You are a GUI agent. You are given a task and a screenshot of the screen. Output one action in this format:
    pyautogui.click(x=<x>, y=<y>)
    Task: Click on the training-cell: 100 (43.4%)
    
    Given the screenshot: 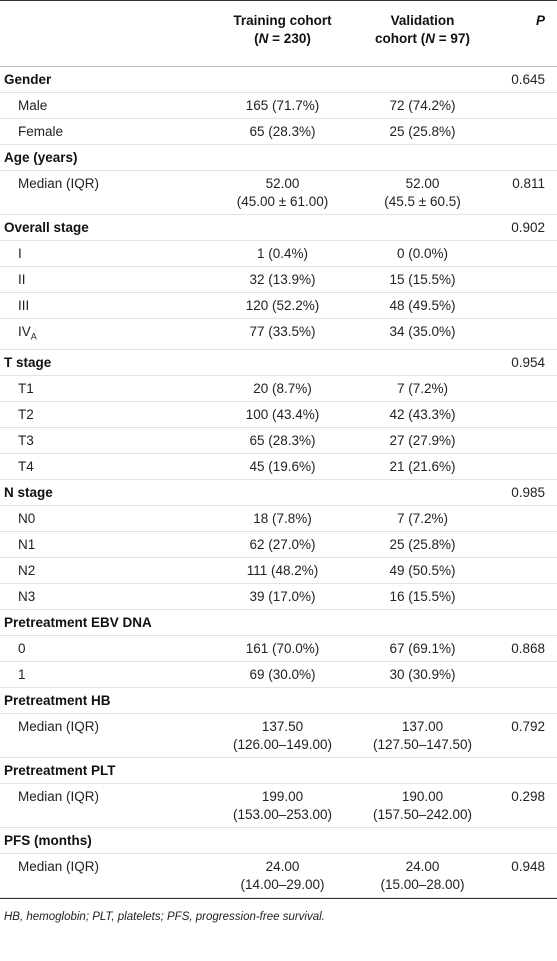 What is the action you would take?
    pyautogui.click(x=282, y=414)
    